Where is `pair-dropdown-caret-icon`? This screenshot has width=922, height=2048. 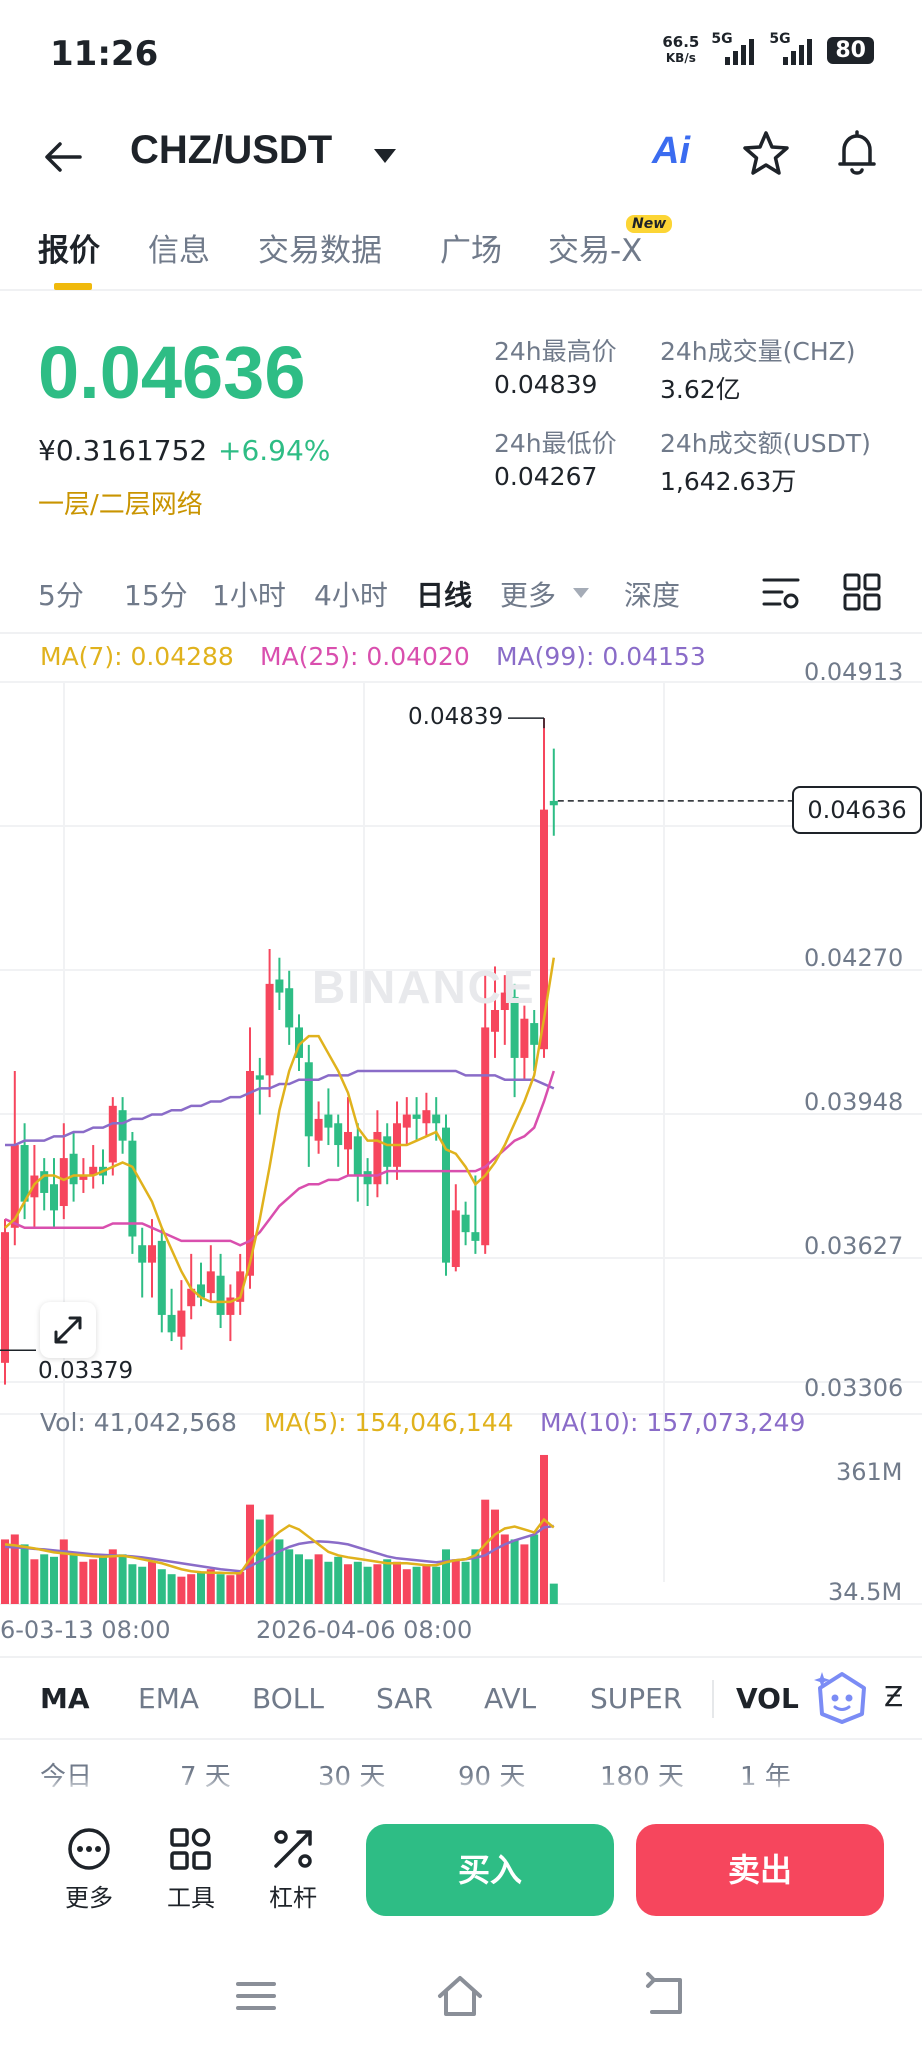 pair-dropdown-caret-icon is located at coordinates (385, 156).